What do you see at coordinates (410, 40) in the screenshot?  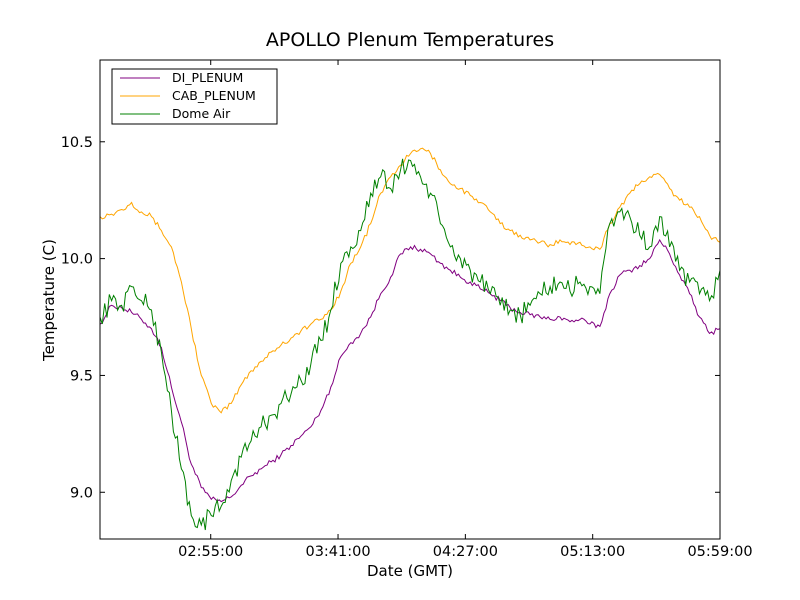 I see `chart-title: APOLLO Plenum Temperatures` at bounding box center [410, 40].